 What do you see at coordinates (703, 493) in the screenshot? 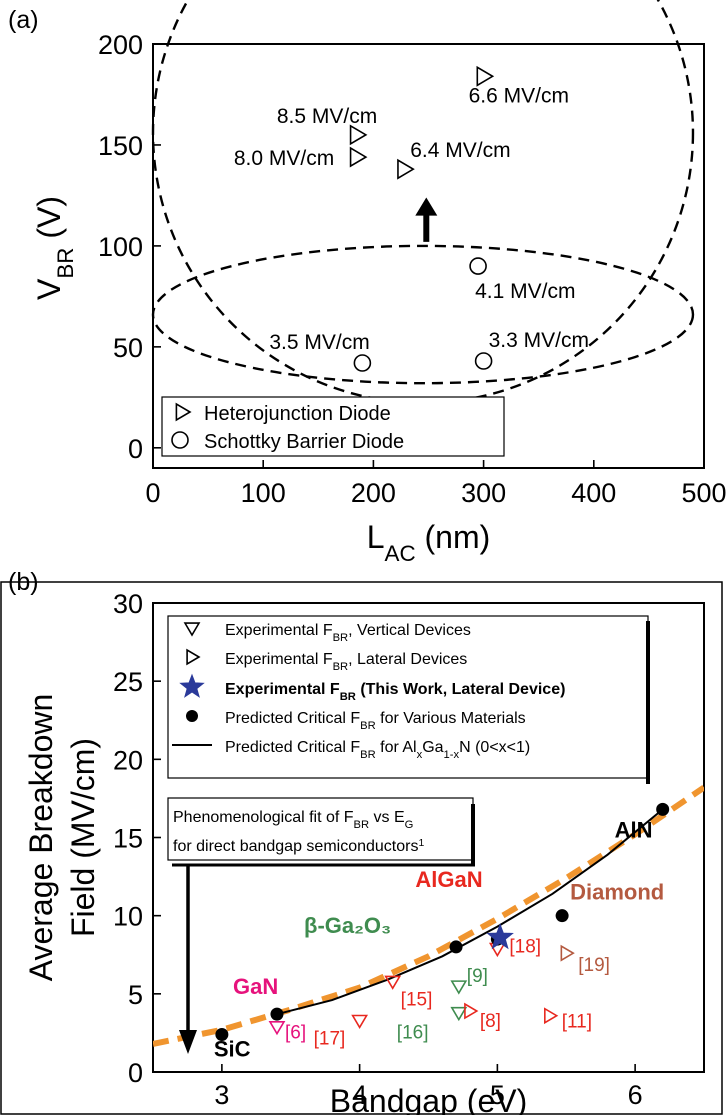
I see `x-tick-label-a: 500` at bounding box center [703, 493].